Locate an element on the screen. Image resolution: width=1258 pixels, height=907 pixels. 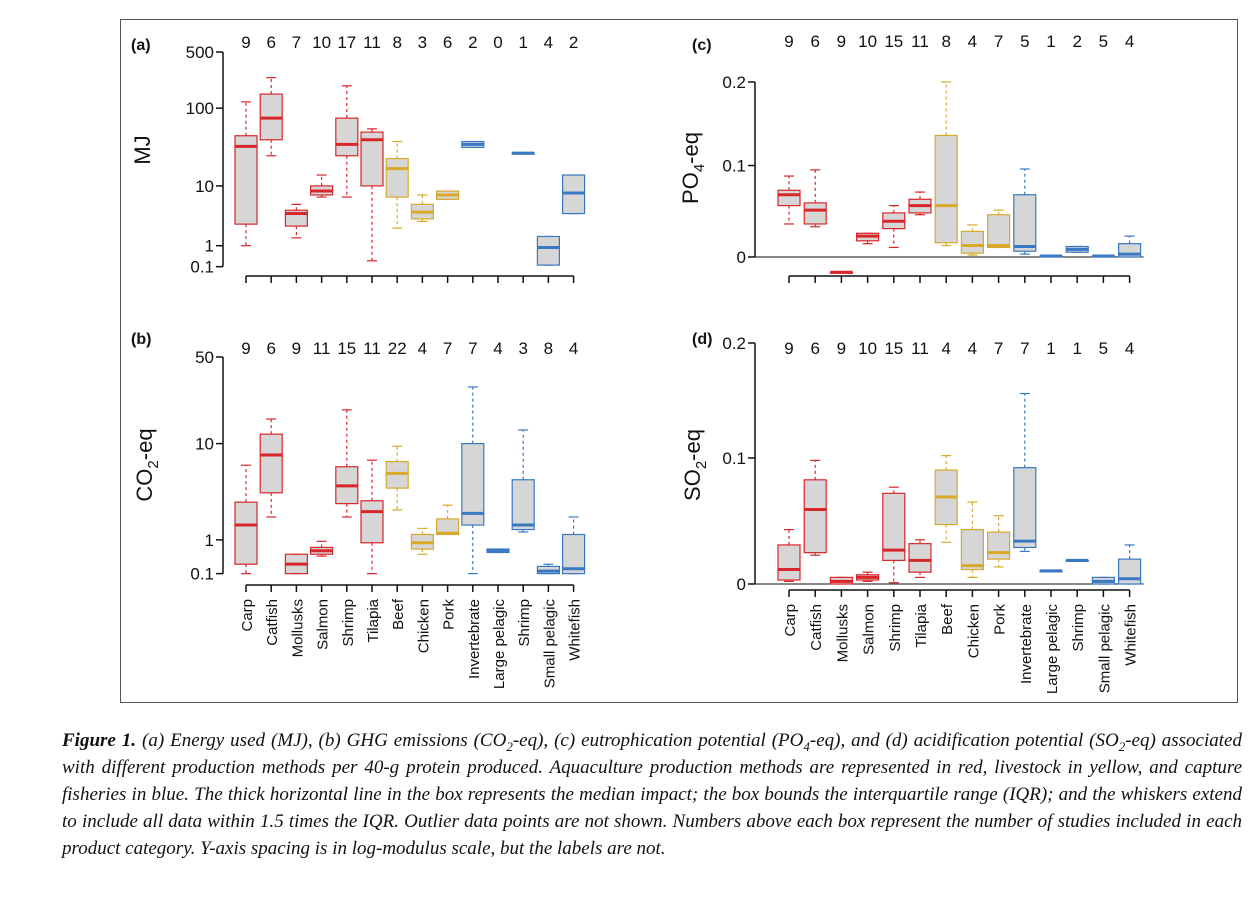
y-tick-label: 50 is located at coordinates (204, 357).